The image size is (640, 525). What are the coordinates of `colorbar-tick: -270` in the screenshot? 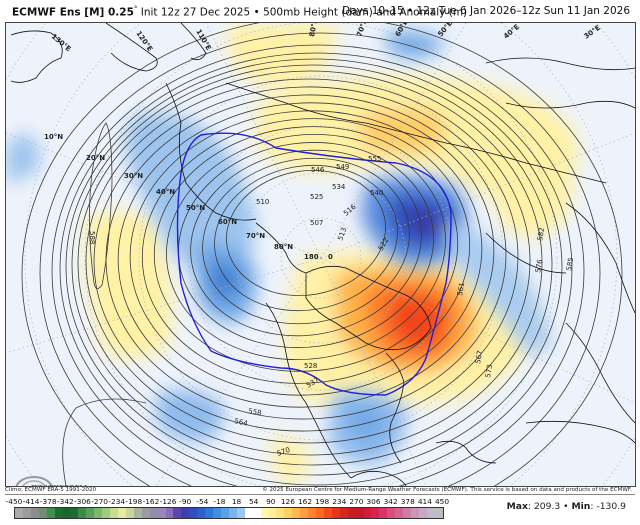 It's located at (99, 501).